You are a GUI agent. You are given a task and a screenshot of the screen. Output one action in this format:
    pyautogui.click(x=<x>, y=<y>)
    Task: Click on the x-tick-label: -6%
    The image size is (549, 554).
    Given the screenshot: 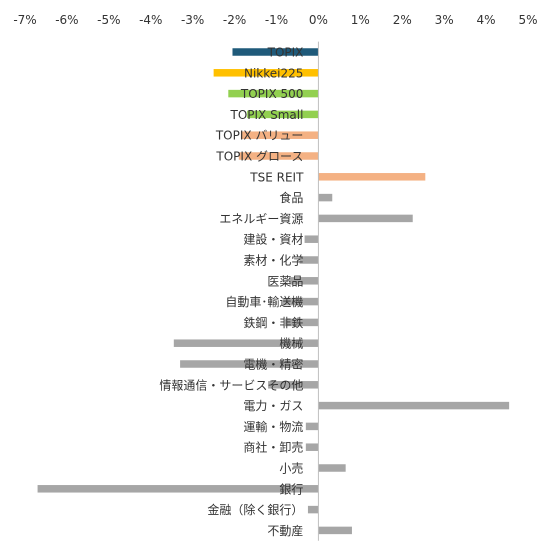 What is the action you would take?
    pyautogui.click(x=66, y=20)
    